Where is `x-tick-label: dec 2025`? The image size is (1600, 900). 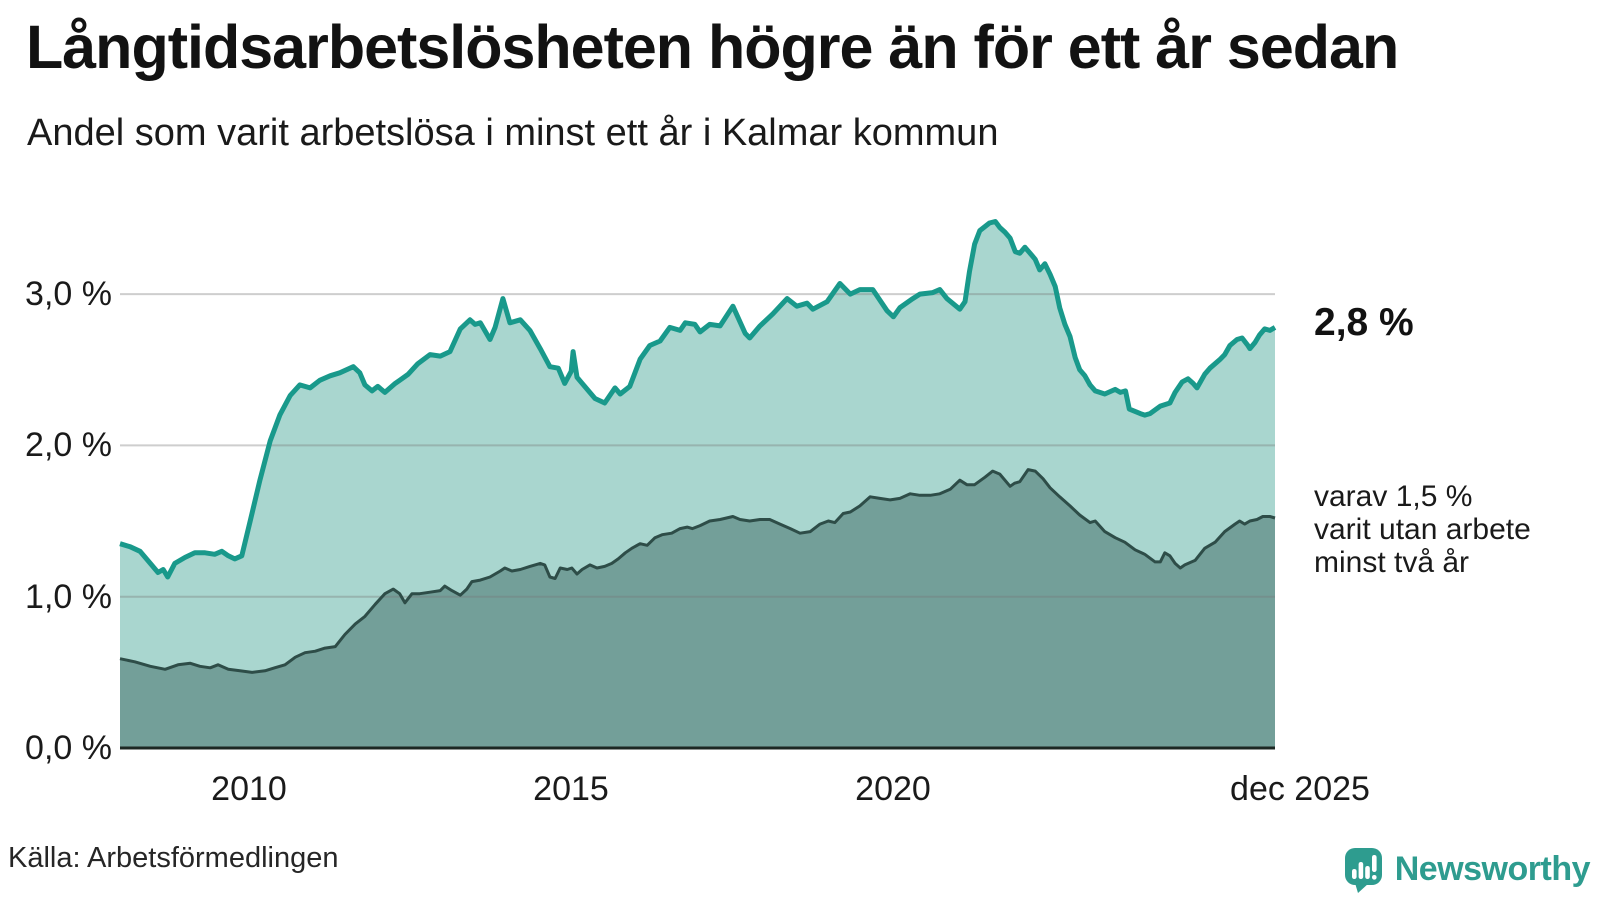 x-tick-label: dec 2025 is located at coordinates (1300, 789).